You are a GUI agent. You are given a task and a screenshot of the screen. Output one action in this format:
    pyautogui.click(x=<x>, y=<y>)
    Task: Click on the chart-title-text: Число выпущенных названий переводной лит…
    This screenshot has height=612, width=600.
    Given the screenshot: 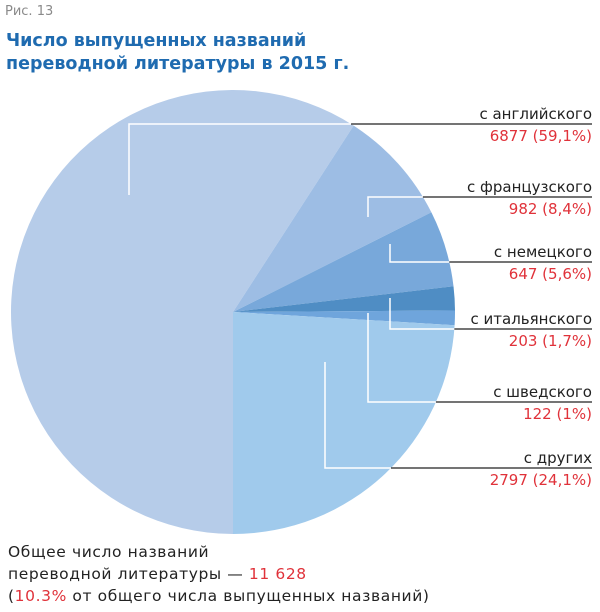 What is the action you would take?
    pyautogui.click(x=178, y=52)
    